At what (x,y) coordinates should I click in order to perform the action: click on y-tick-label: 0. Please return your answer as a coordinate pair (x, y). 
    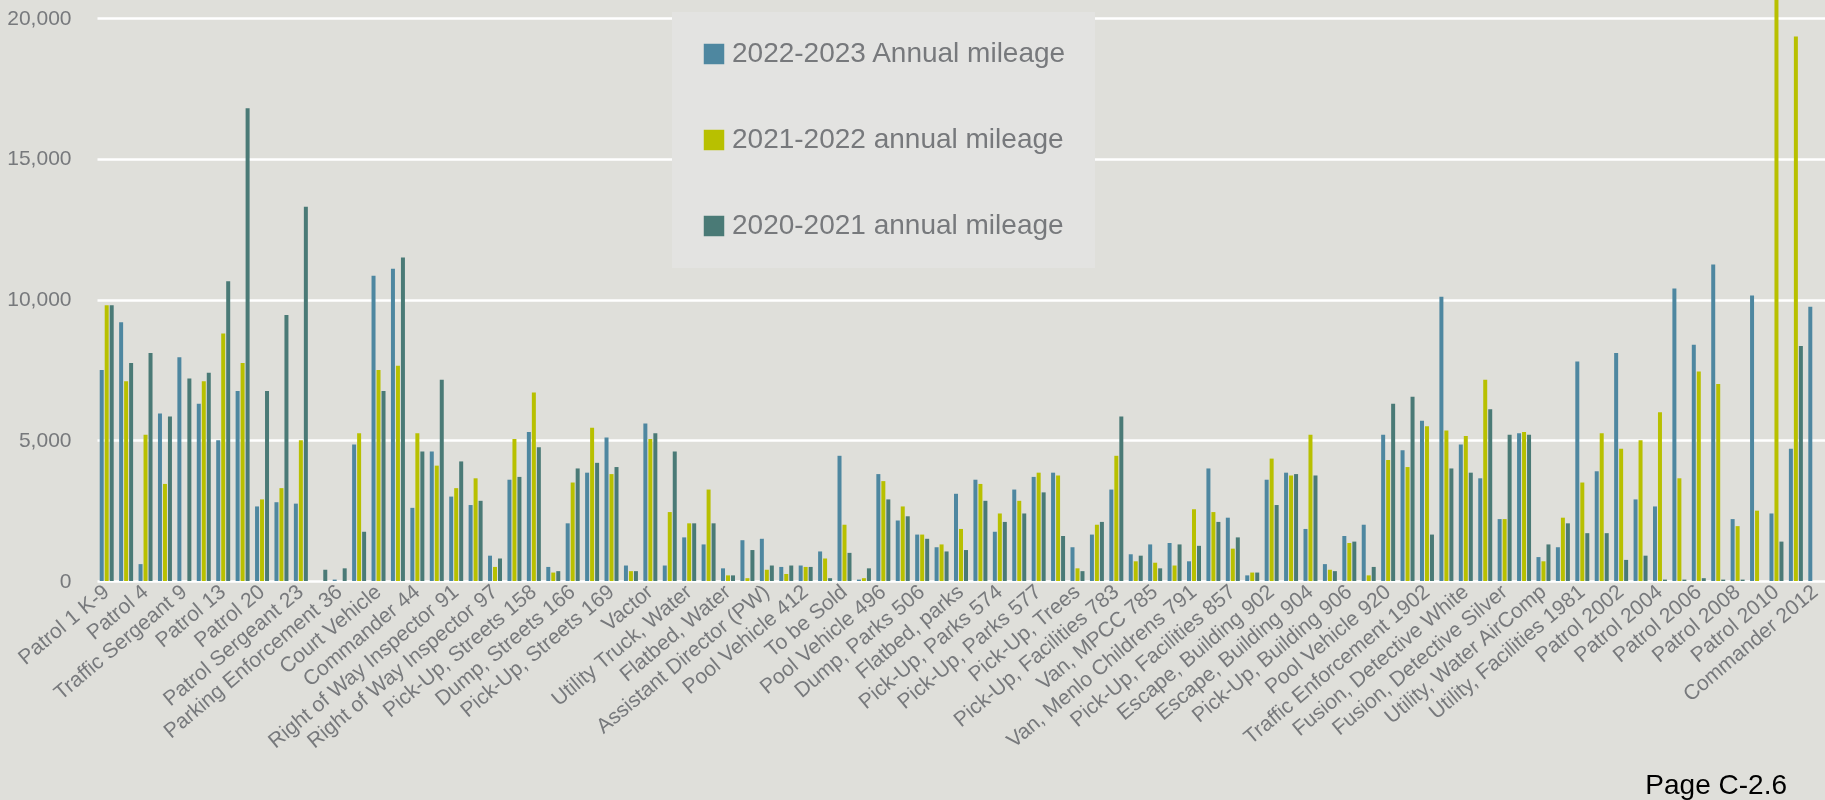
    Looking at the image, I should click on (65, 580).